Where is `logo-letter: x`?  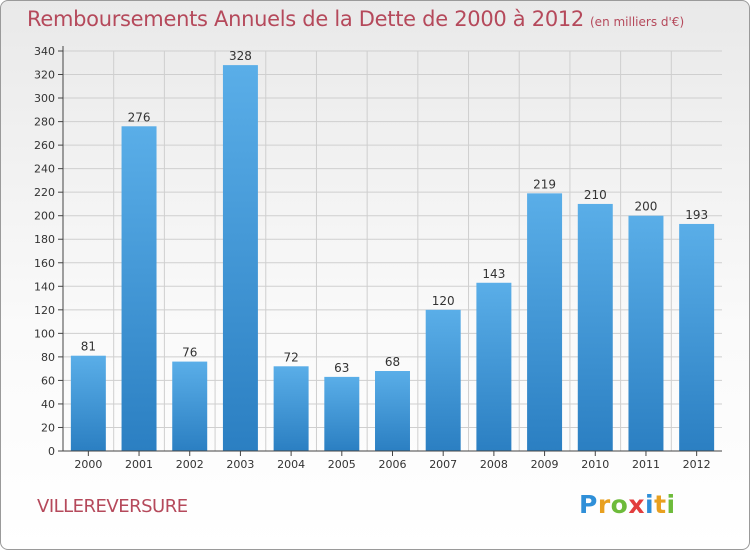 logo-letter: x is located at coordinates (636, 504).